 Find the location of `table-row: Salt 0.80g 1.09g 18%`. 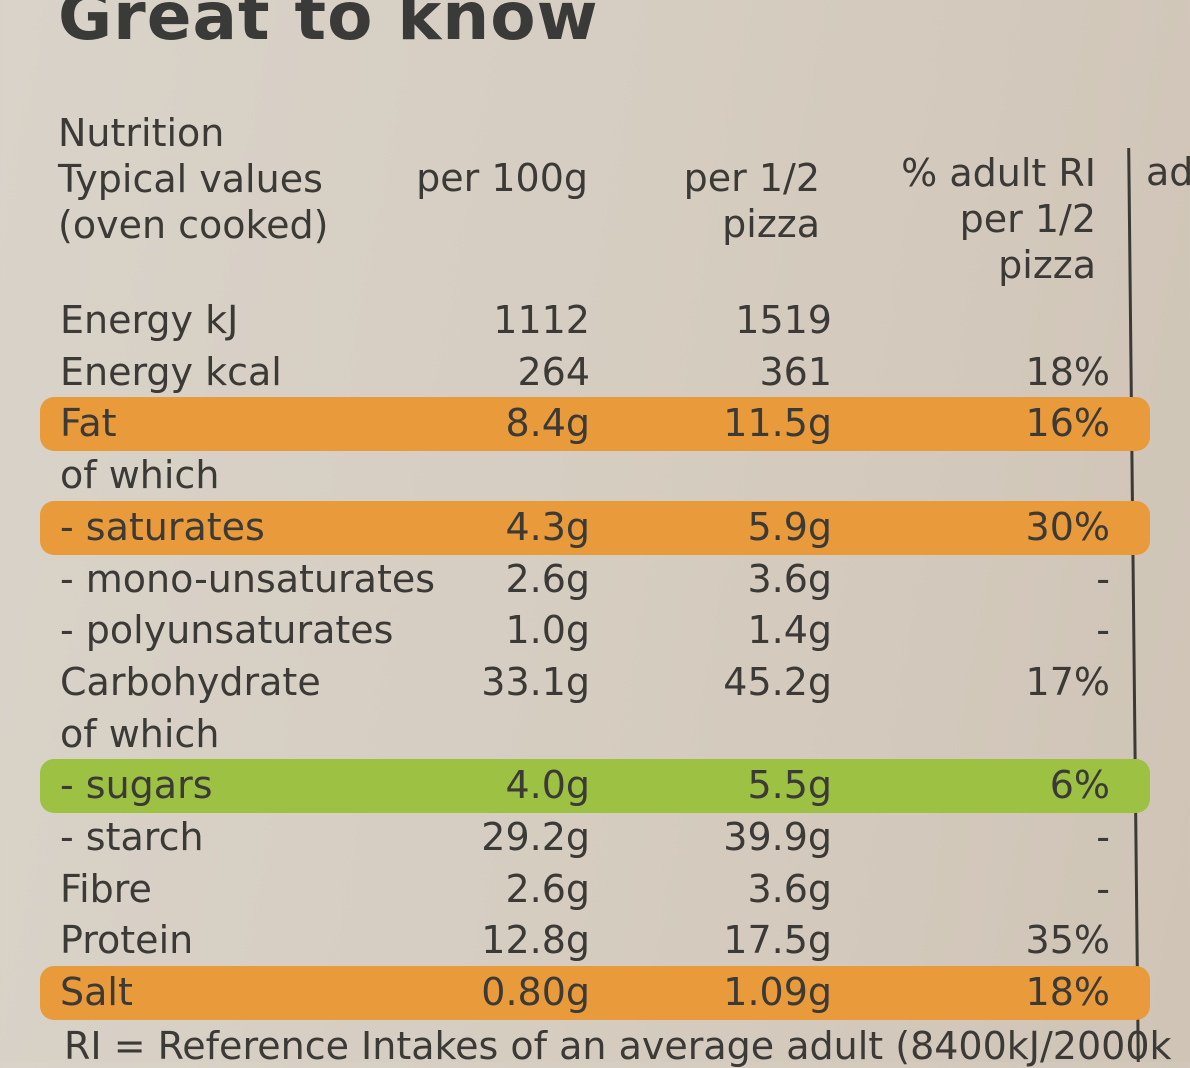

table-row: Salt 0.80g 1.09g 18% is located at coordinates (595, 992).